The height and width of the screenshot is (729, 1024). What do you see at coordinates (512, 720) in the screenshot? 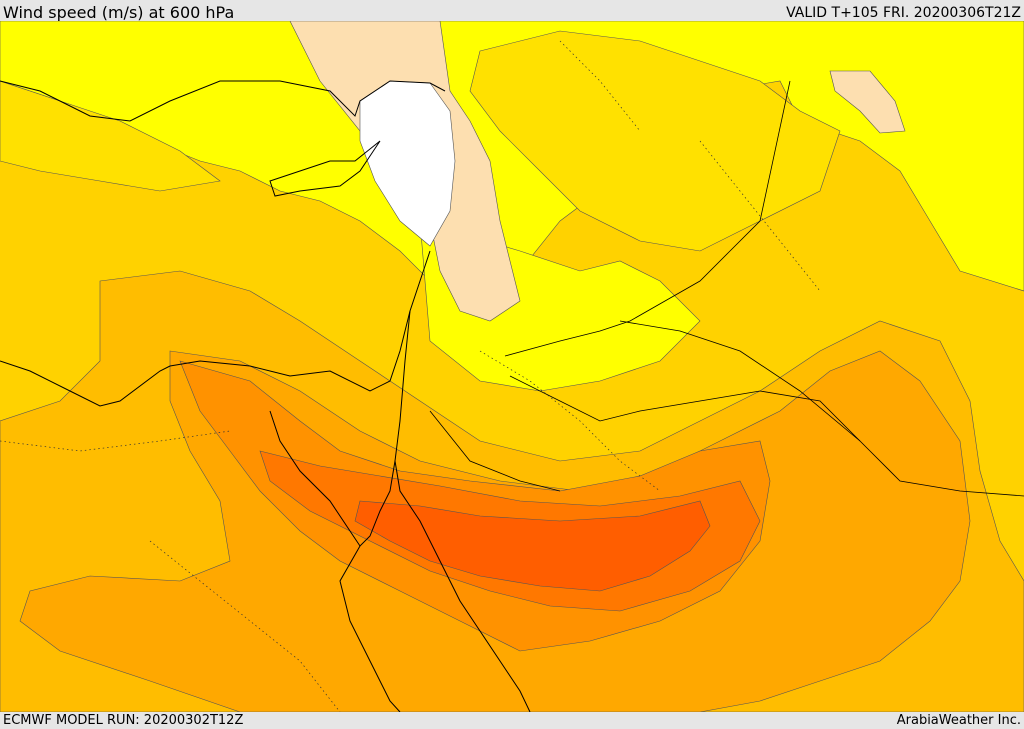
I see `footer-bar` at bounding box center [512, 720].